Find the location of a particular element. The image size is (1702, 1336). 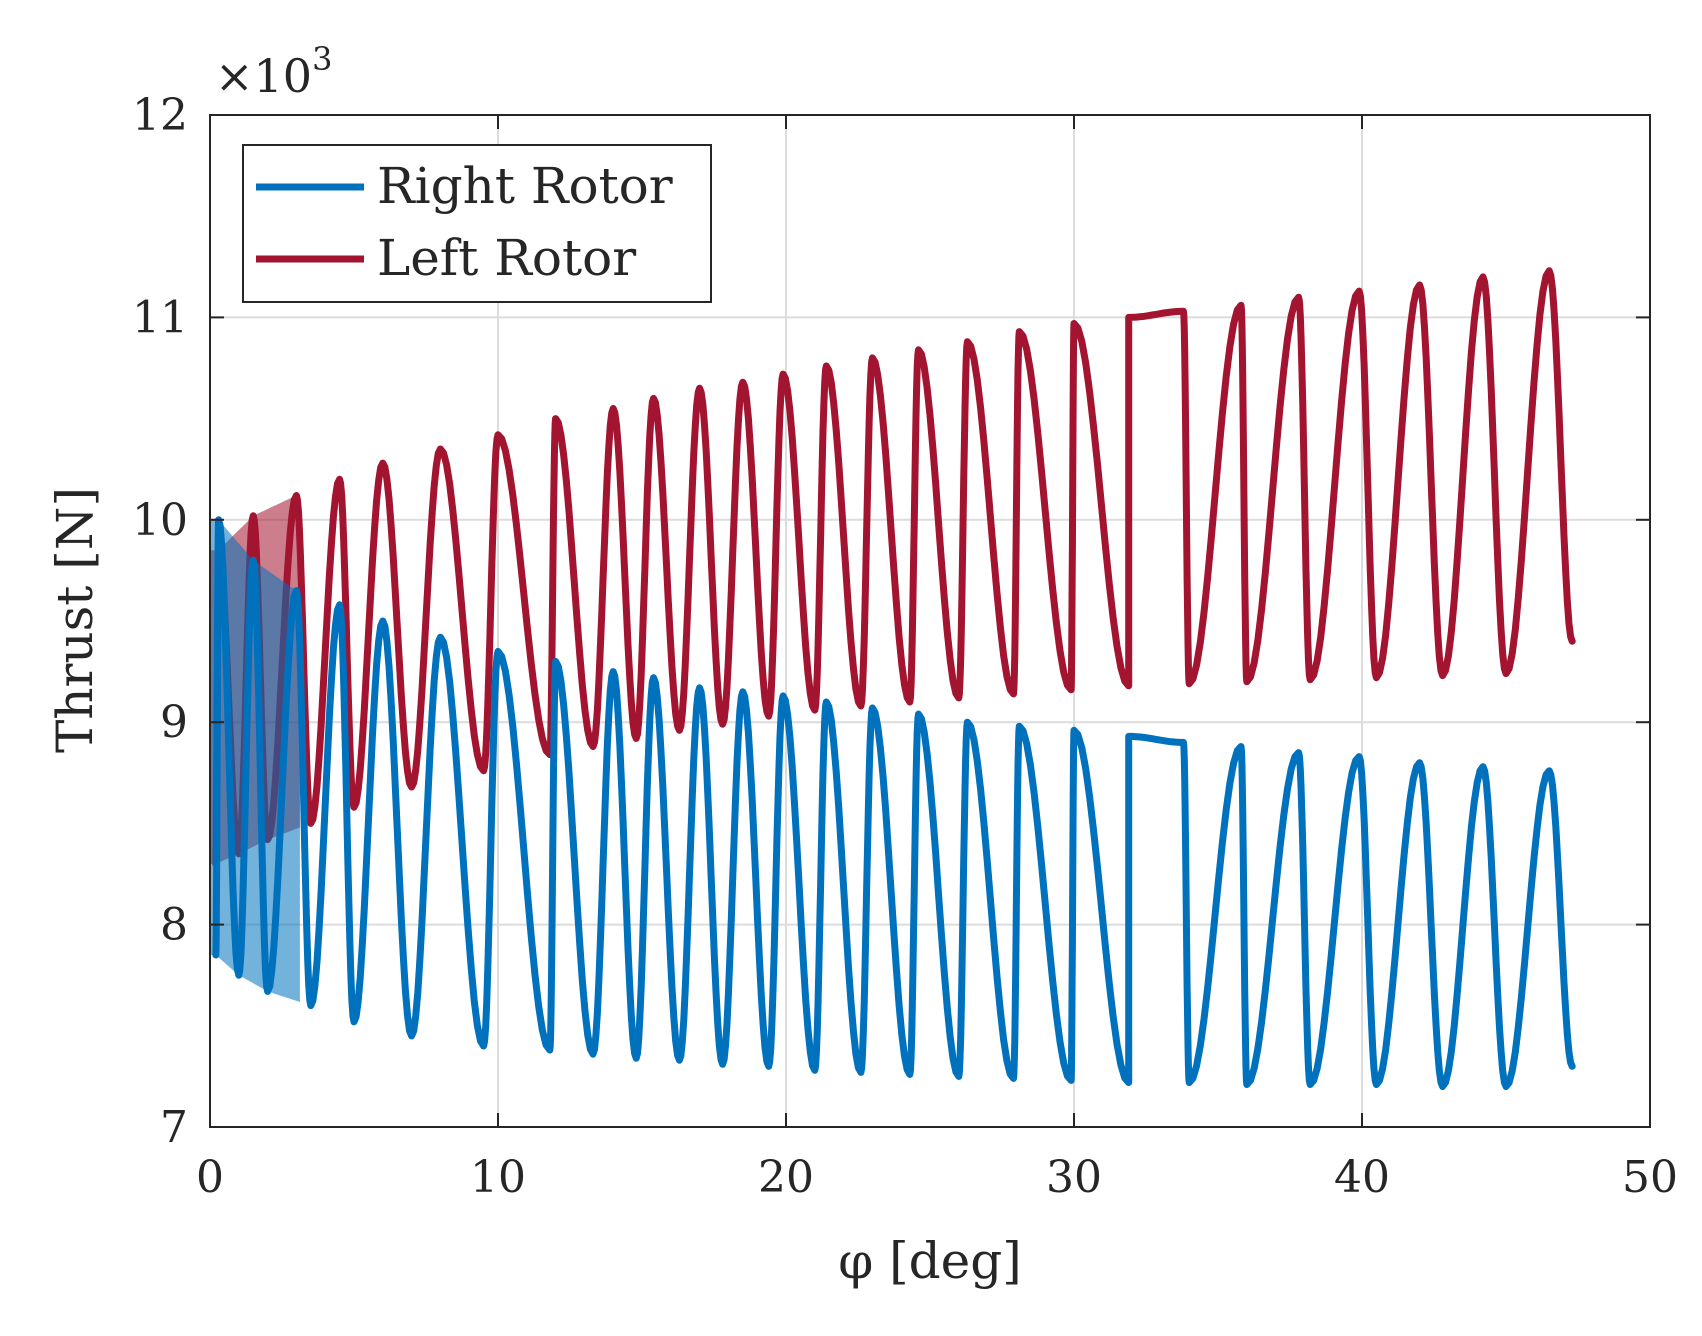

y-tick-label: 11 is located at coordinates (160, 317).